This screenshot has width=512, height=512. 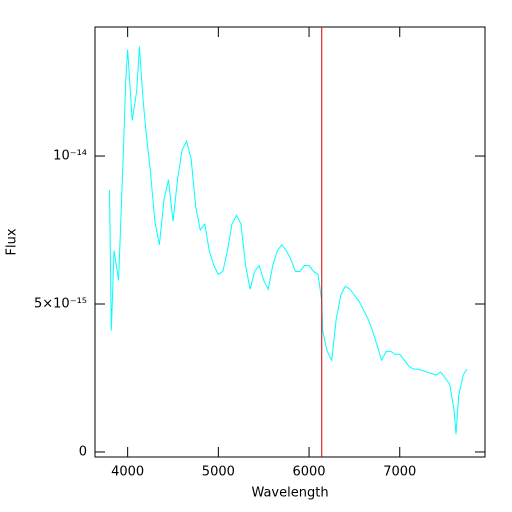 What do you see at coordinates (83, 451) in the screenshot?
I see `y-tick-label: 0` at bounding box center [83, 451].